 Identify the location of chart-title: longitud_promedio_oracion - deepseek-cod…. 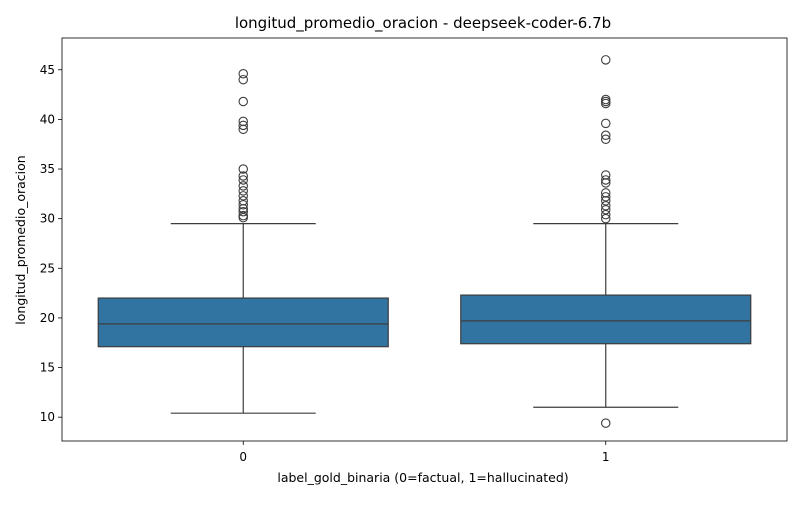
(423, 23).